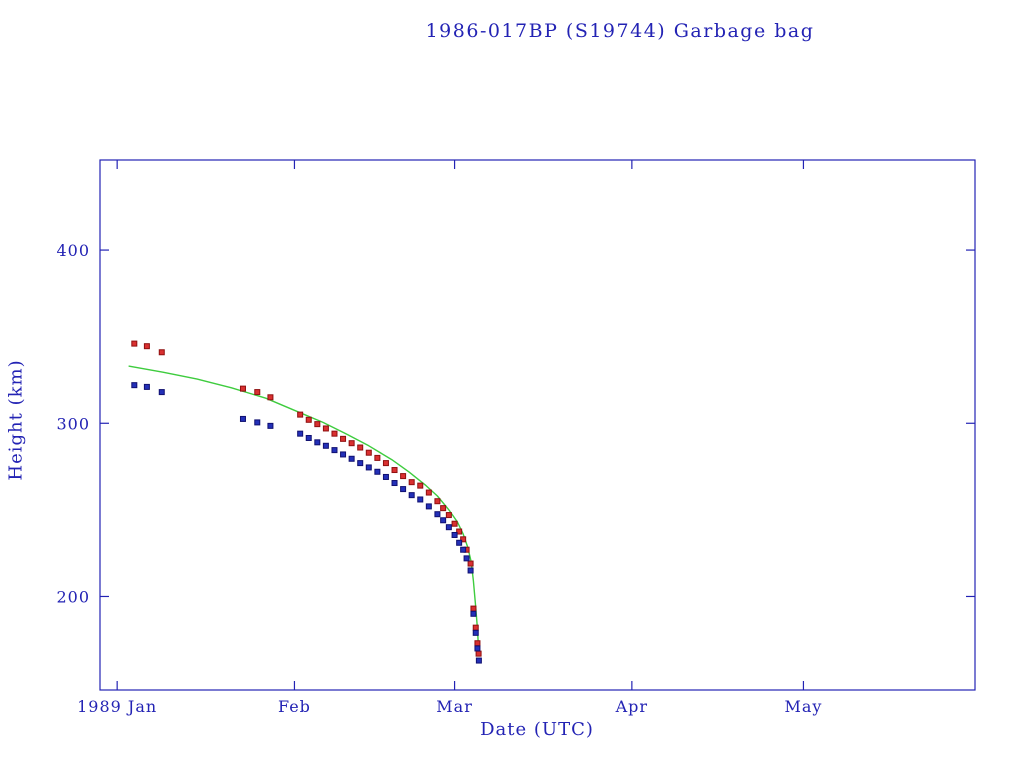  I want to click on x-tick-label: Apr, so click(631, 706).